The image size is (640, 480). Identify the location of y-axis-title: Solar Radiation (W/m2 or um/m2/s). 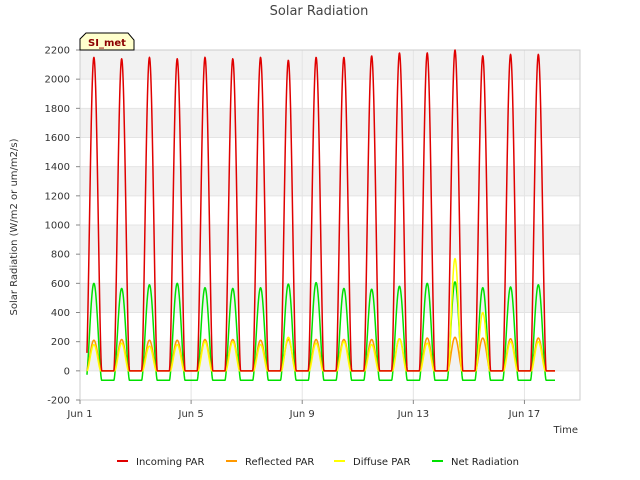
(14, 226).